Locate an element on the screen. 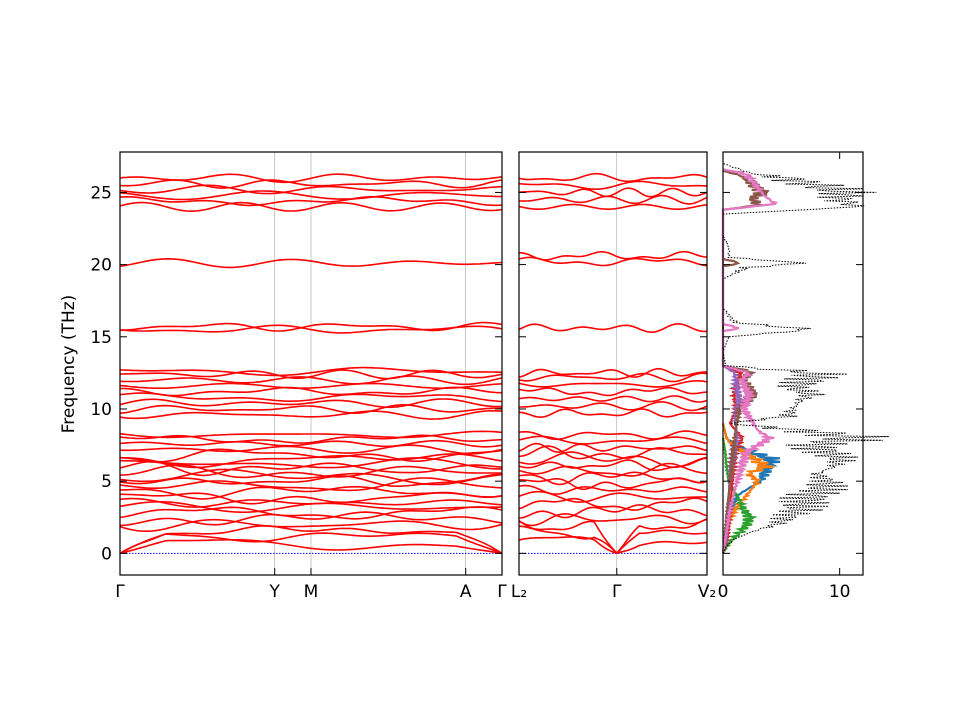 The image size is (960, 720). dos-panel-frame is located at coordinates (793, 363).